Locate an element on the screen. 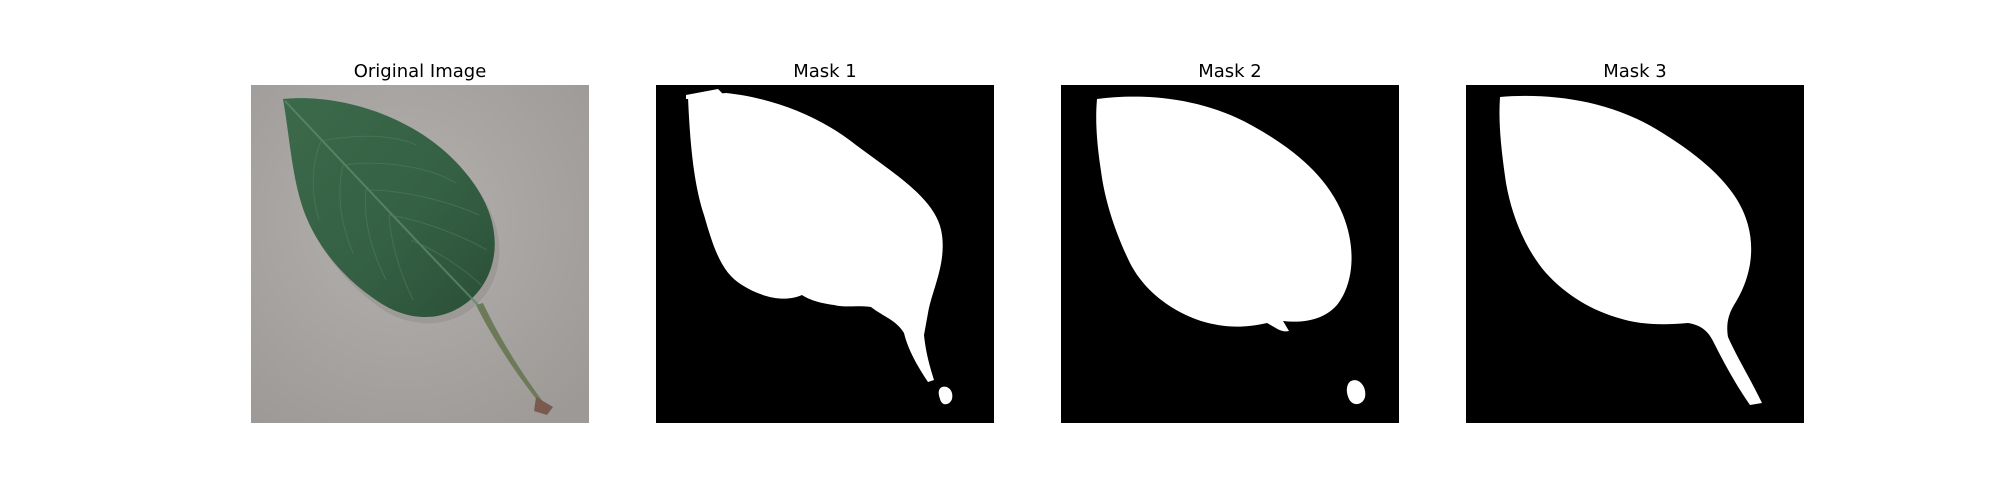 This screenshot has width=2000, height=500. mask-1-panel: Mask 1 is located at coordinates (825, 241).